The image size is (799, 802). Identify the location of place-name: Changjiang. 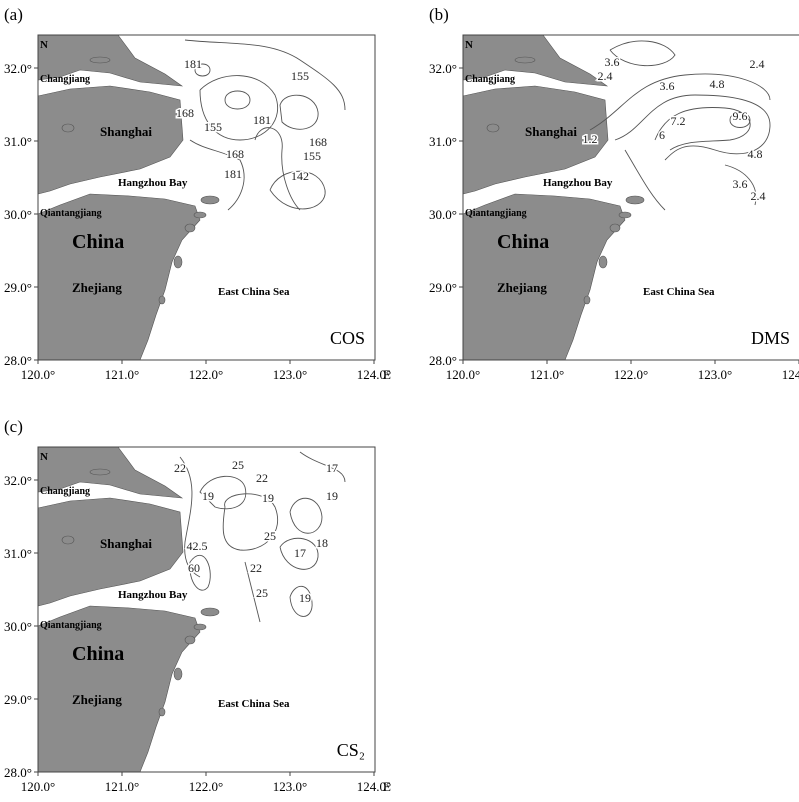
(490, 79).